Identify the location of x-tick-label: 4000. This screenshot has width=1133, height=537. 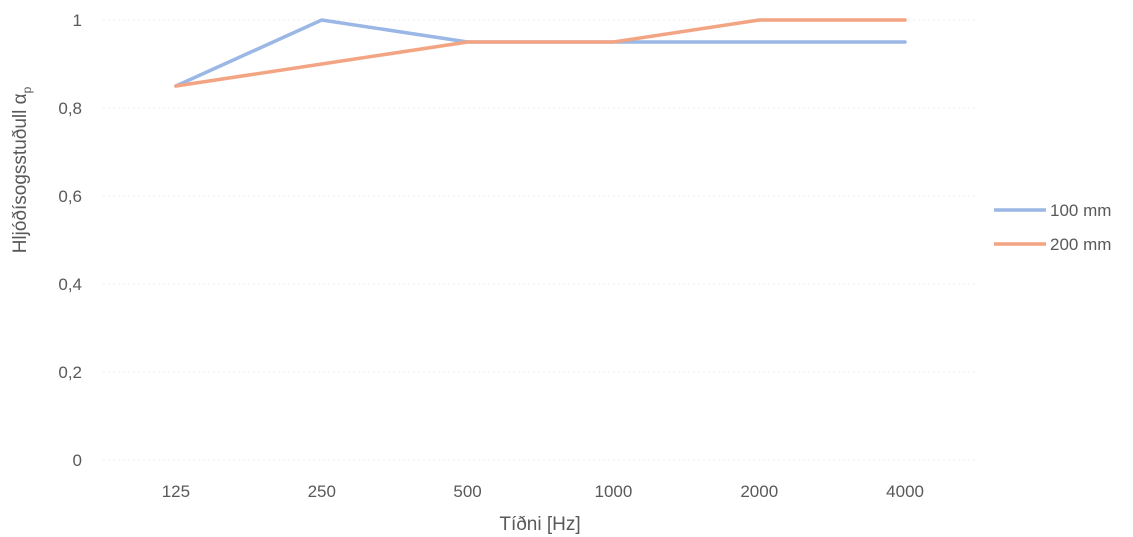
(905, 491).